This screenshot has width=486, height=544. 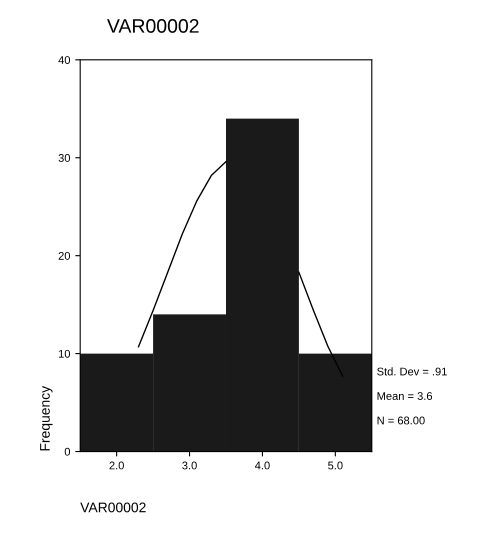 I want to click on text: Std. Dev = .91, so click(x=412, y=371).